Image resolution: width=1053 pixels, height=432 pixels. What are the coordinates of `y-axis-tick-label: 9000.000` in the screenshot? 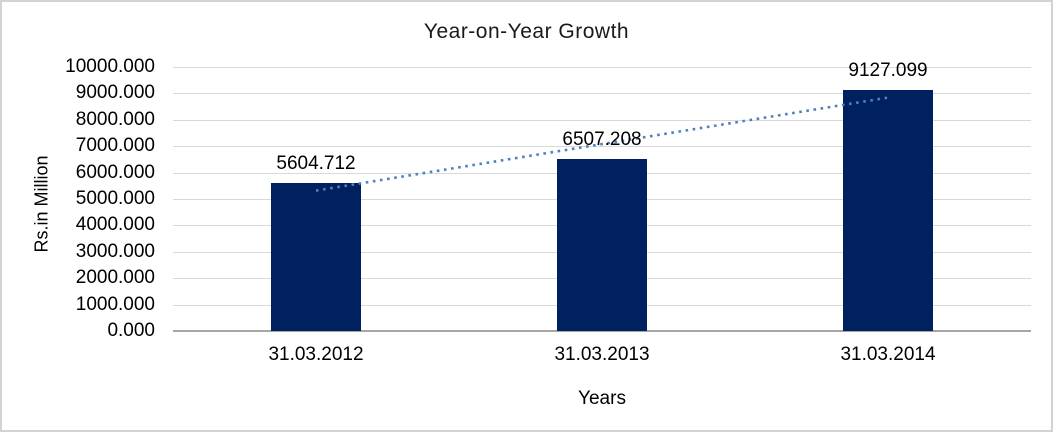 It's located at (115, 93).